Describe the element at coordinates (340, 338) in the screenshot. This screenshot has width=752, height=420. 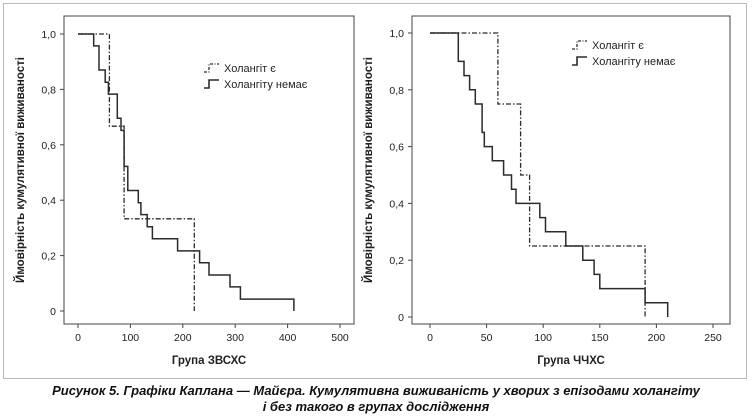
I see `left-x-tick-label: 500` at that location.